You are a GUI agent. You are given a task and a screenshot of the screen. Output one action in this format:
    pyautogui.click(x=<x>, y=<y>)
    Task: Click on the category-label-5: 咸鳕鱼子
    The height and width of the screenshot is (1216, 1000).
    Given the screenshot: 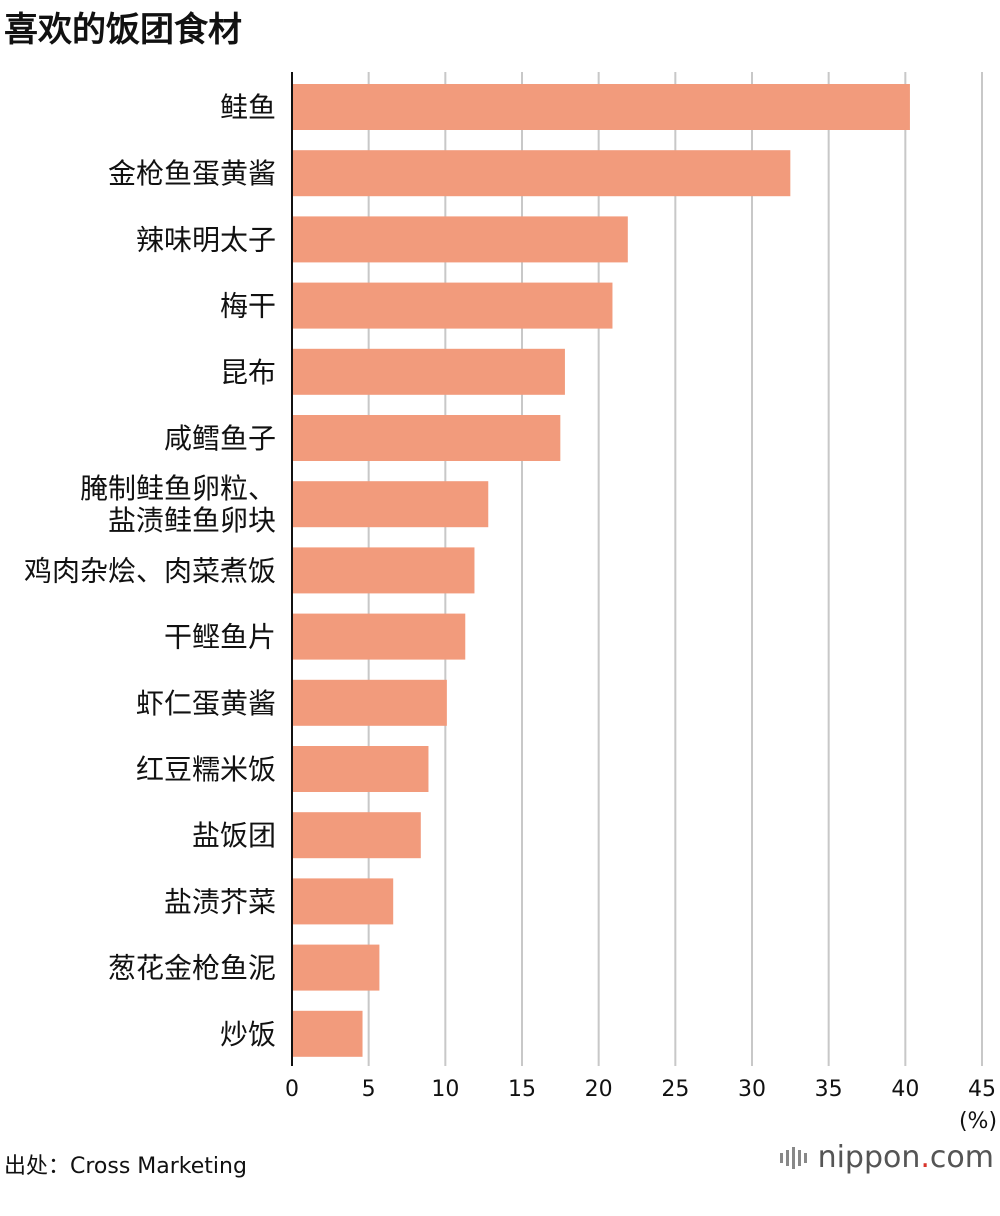 What is the action you would take?
    pyautogui.click(x=220, y=438)
    